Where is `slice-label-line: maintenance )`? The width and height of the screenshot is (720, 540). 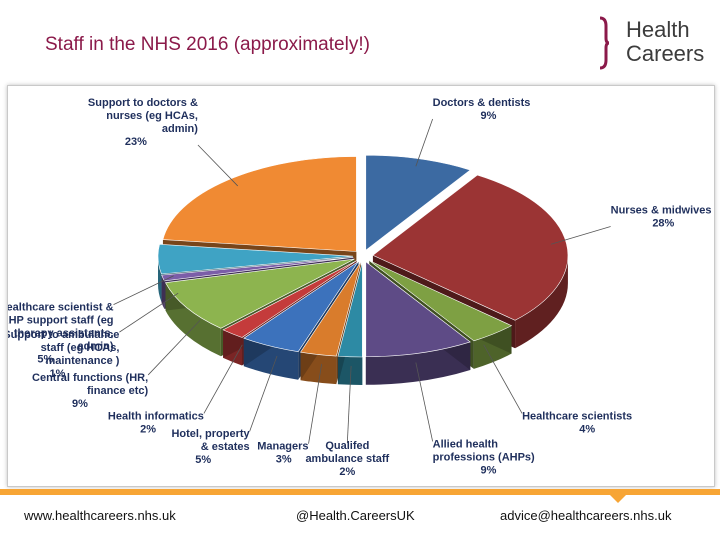
slice-label-line: maintenance ) is located at coordinates (82, 361).